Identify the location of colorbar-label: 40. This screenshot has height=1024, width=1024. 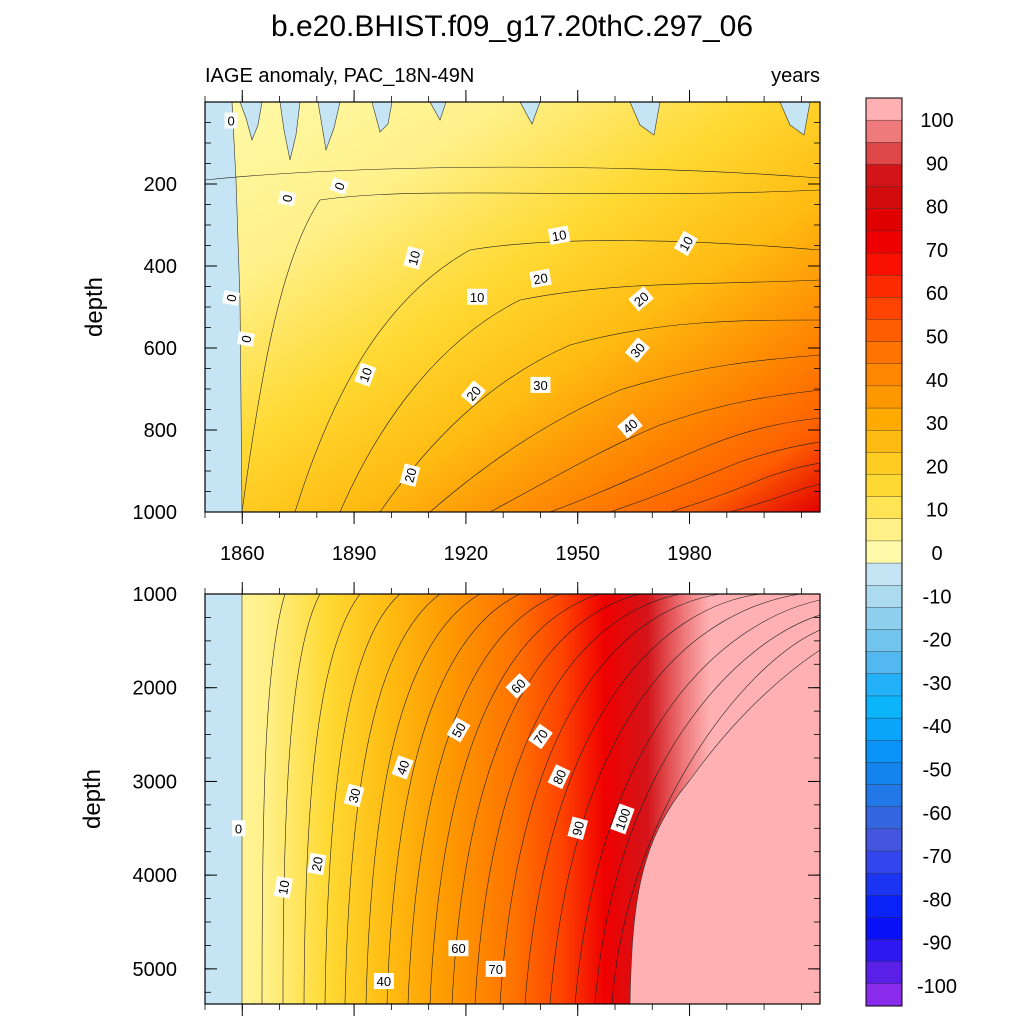
(937, 381).